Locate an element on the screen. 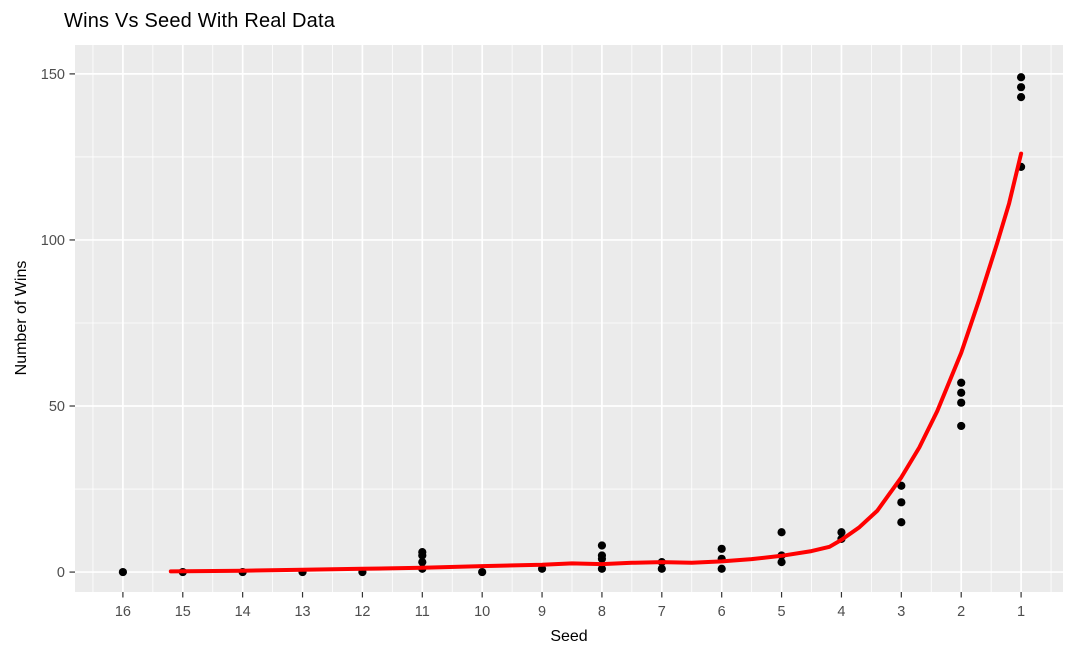 The height and width of the screenshot is (653, 1071). x-tick-label: 1 is located at coordinates (1021, 612).